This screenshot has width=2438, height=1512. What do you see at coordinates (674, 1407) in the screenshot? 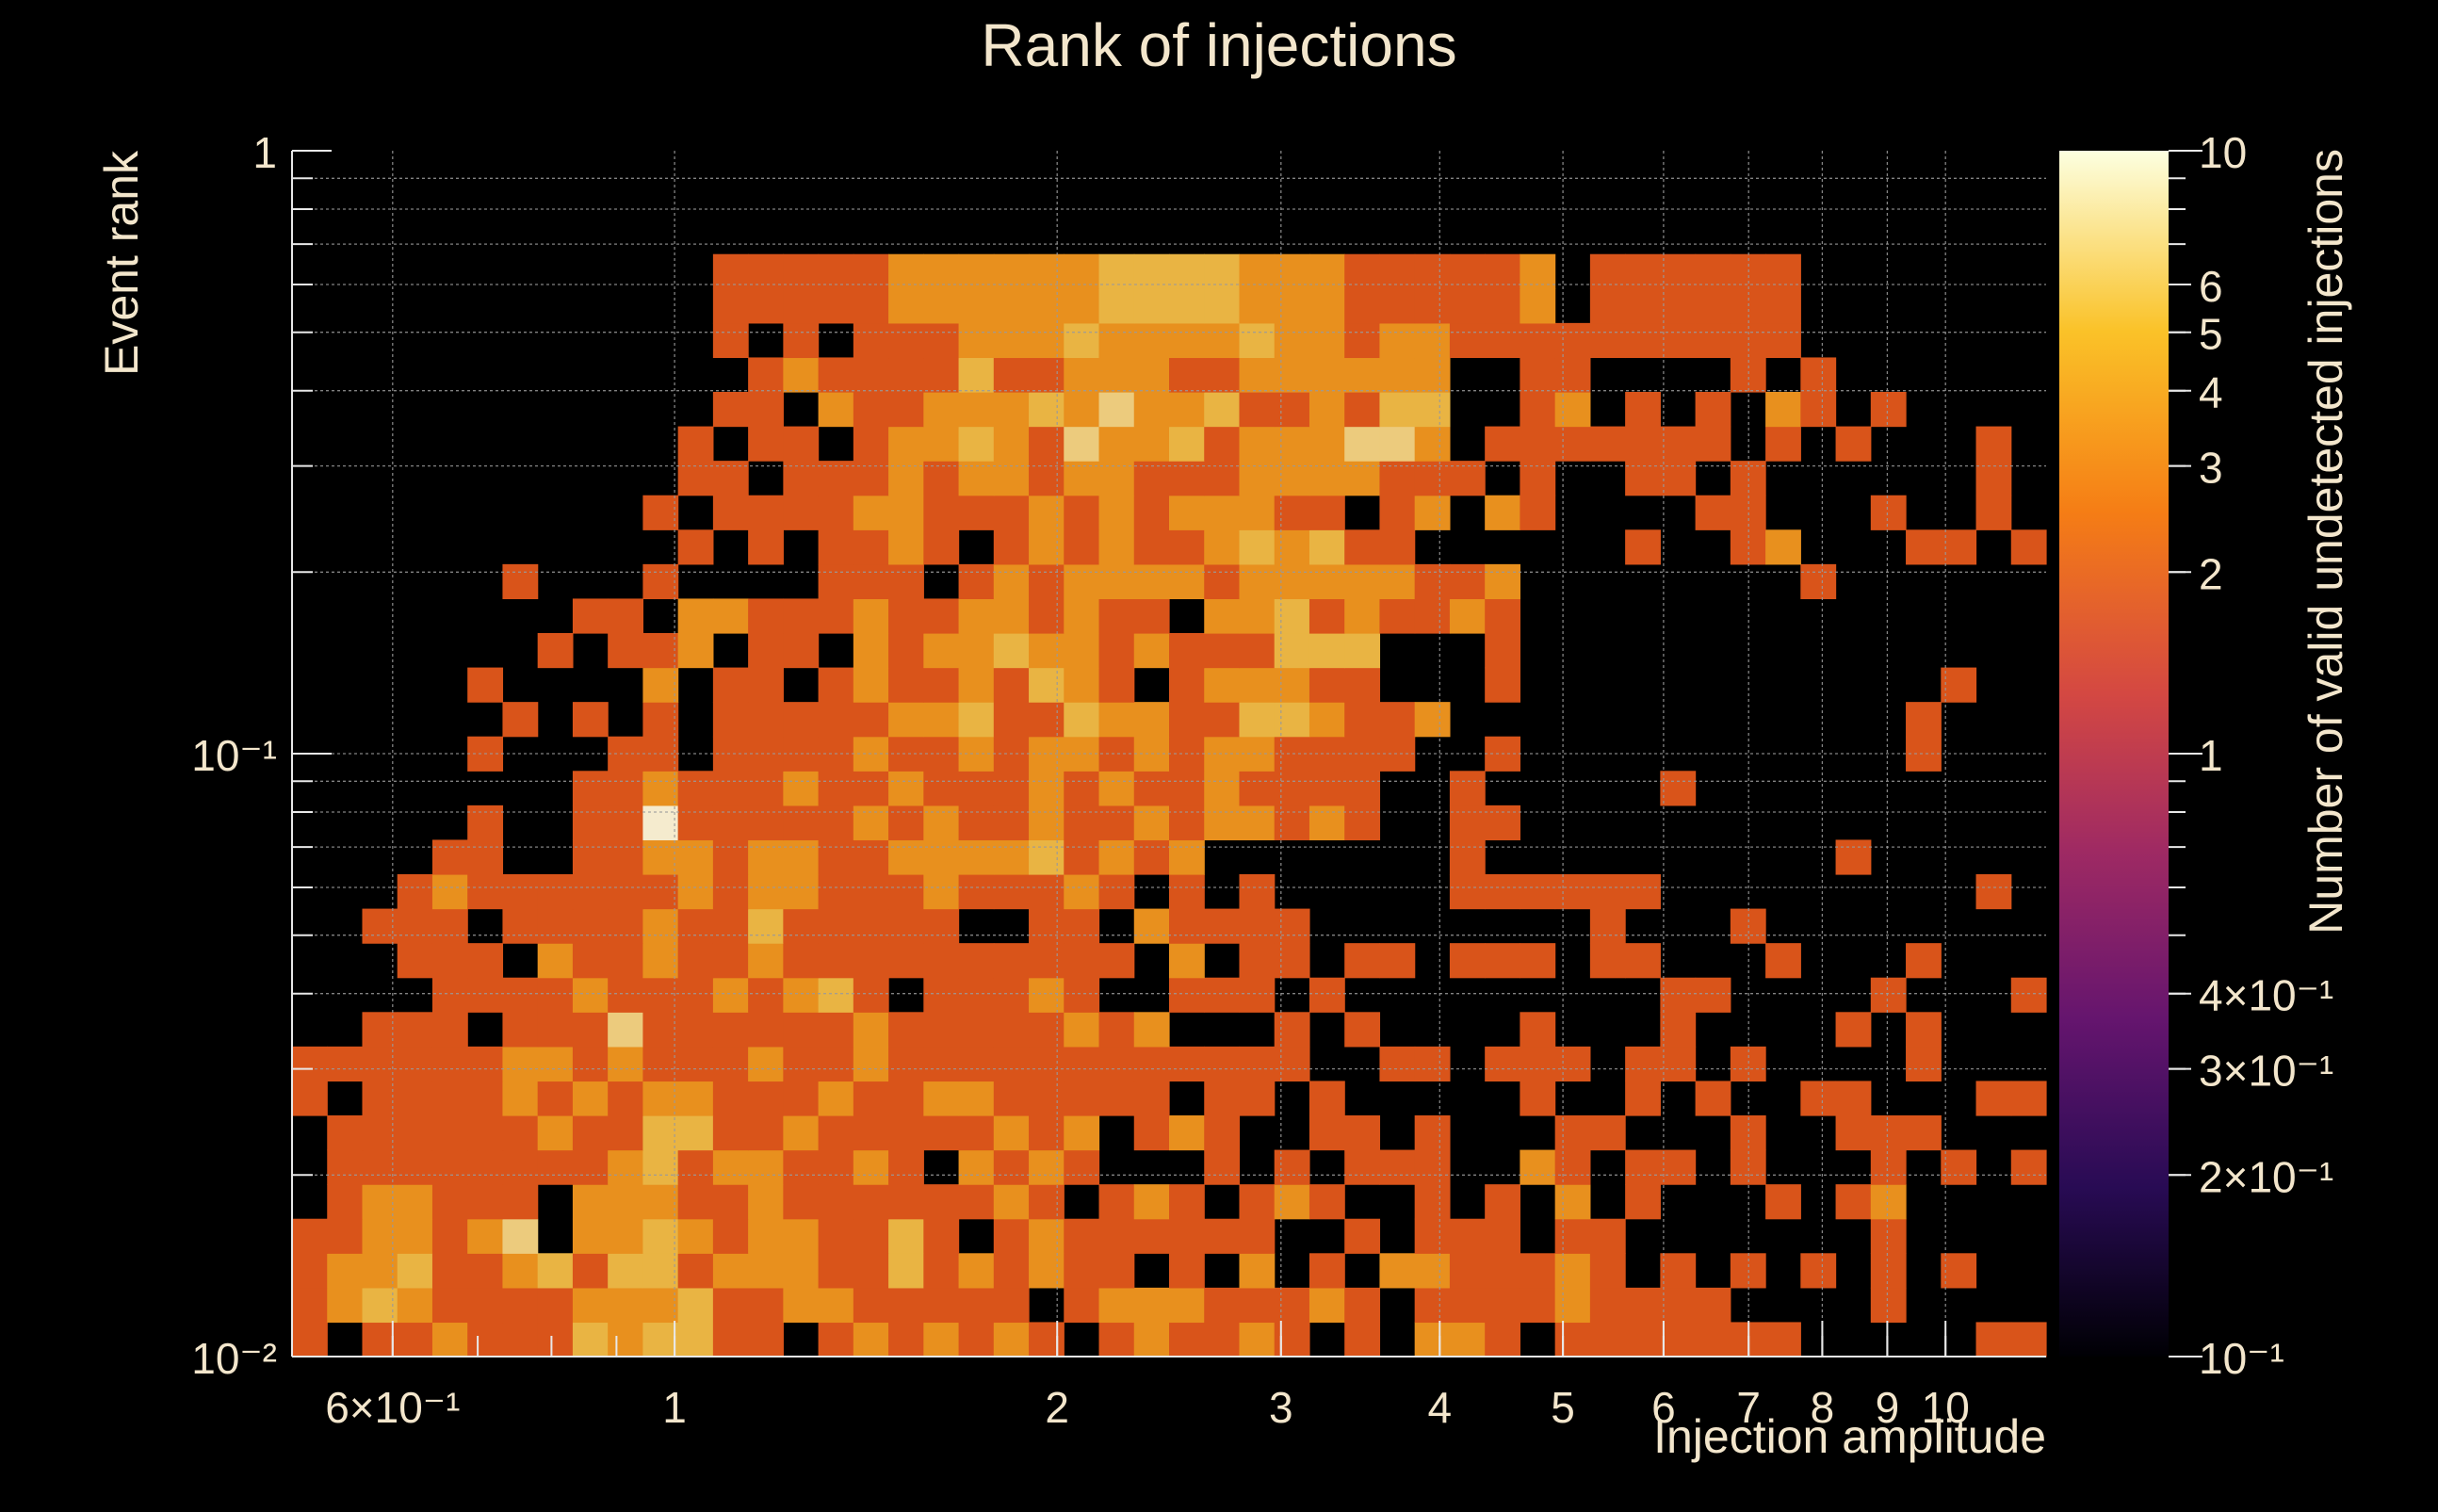
I see `x-tick-label: 1` at bounding box center [674, 1407].